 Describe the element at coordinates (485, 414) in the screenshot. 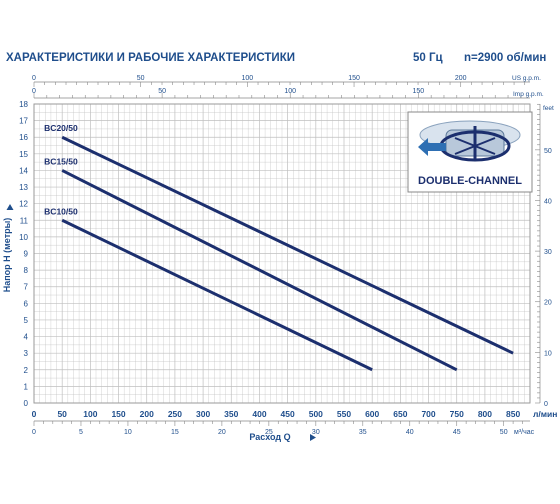

I see `x-tick-label: 800` at that location.